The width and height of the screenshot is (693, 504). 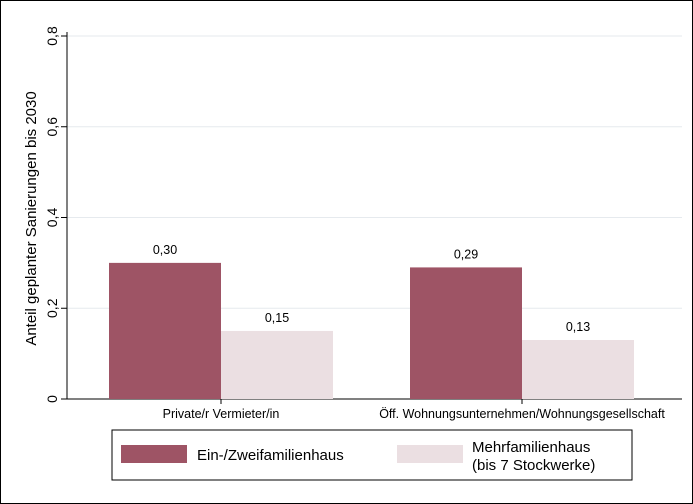 I want to click on legend-box, so click(x=372, y=455).